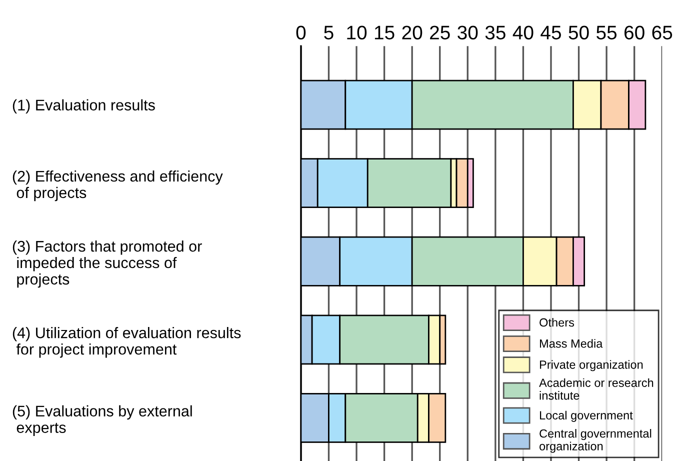 Image resolution: width=684 pixels, height=461 pixels. What do you see at coordinates (596, 389) in the screenshot?
I see `legend-label: Academic or research institute` at bounding box center [596, 389].